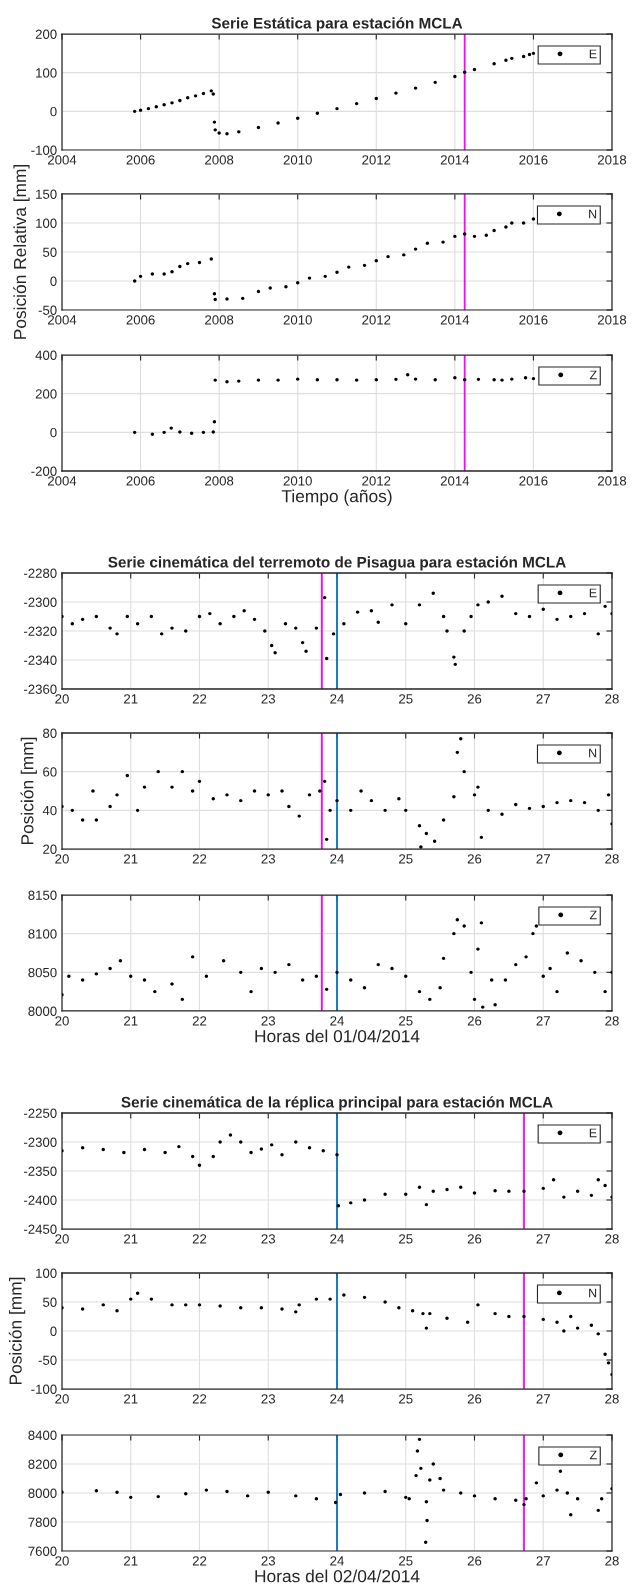 Image resolution: width=633 pixels, height=1591 pixels. What do you see at coordinates (337, 1103) in the screenshot?
I see `chart-title: Serie cinemática de la réplica principal para estación MCLA` at bounding box center [337, 1103].